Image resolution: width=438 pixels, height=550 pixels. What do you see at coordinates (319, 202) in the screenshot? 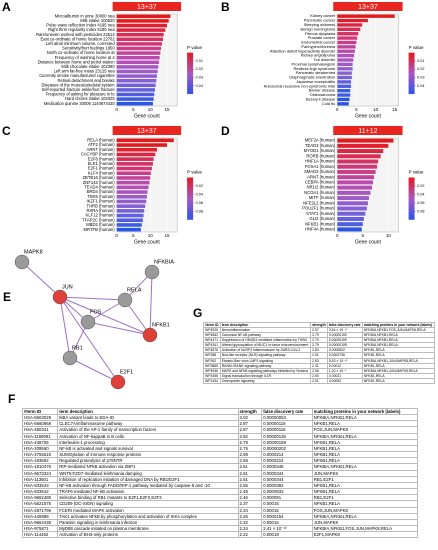
I see `y-tick-label: NFE2L2 (human)` at bounding box center [319, 202].